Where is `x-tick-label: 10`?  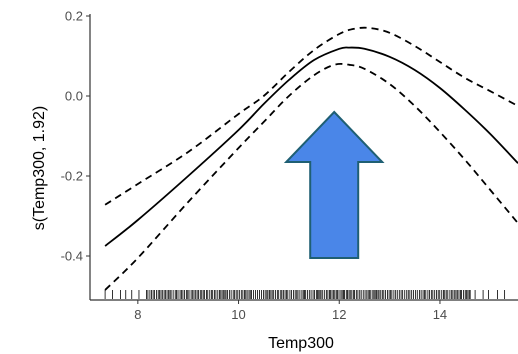 x-tick-label: 10 is located at coordinates (238, 314).